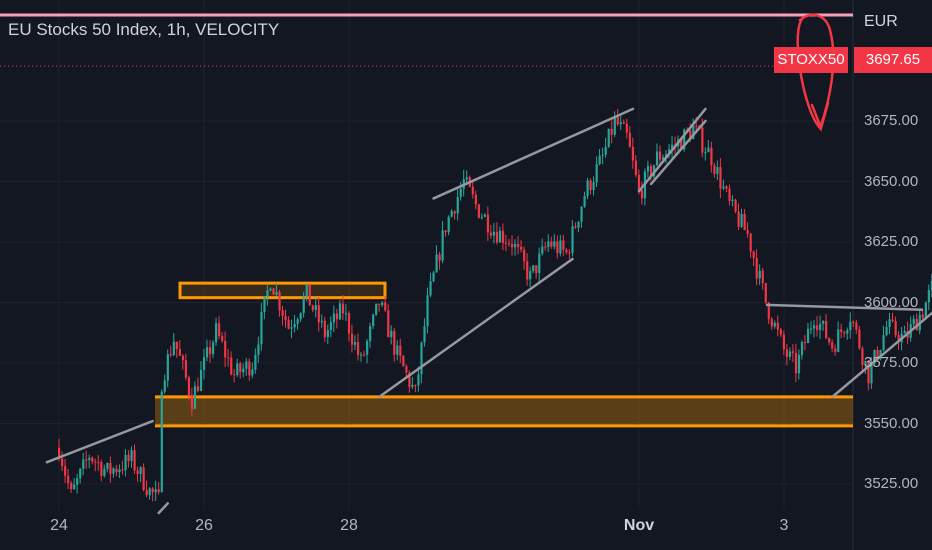 Image resolution: width=932 pixels, height=550 pixels. What do you see at coordinates (881, 21) in the screenshot?
I see `currency-label: EUR` at bounding box center [881, 21].